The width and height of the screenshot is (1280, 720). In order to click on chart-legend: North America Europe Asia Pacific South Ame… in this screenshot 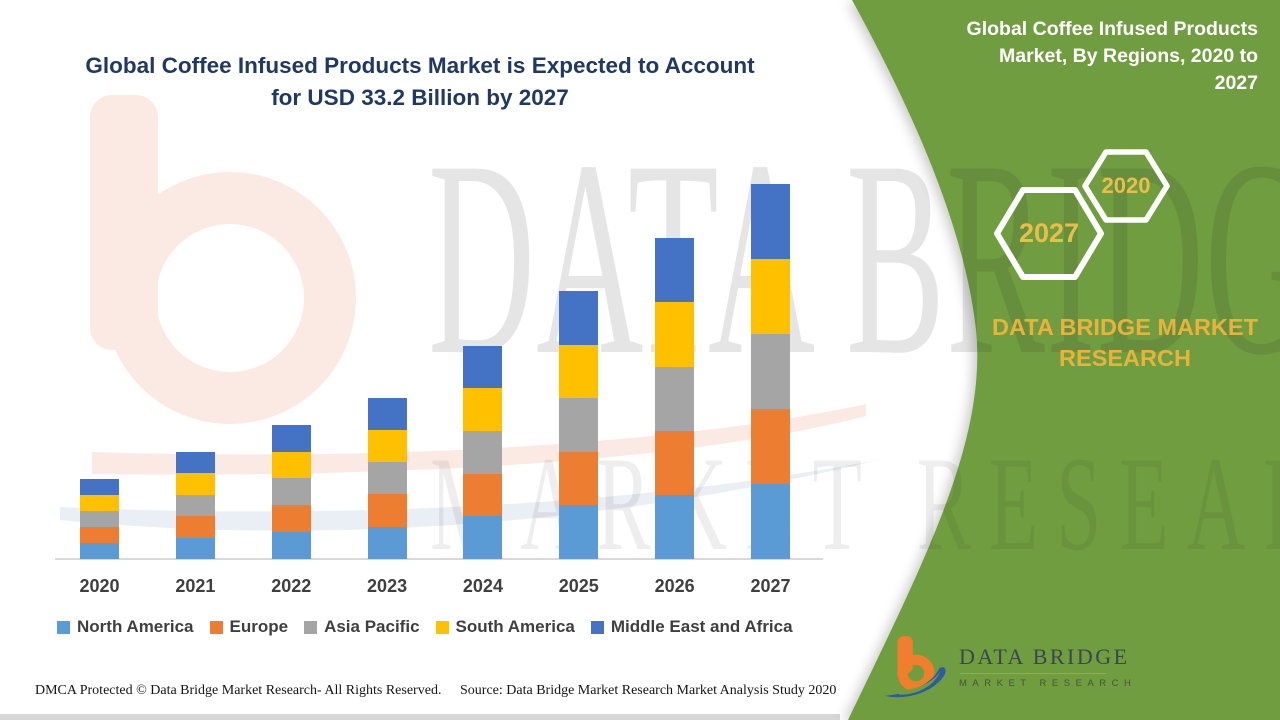, I will do `click(447, 627)`.